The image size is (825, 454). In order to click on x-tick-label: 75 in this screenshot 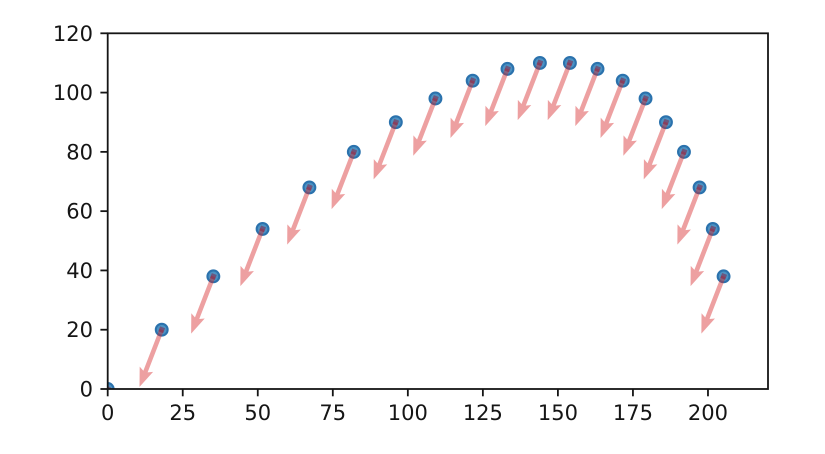, I will do `click(332, 413)`.